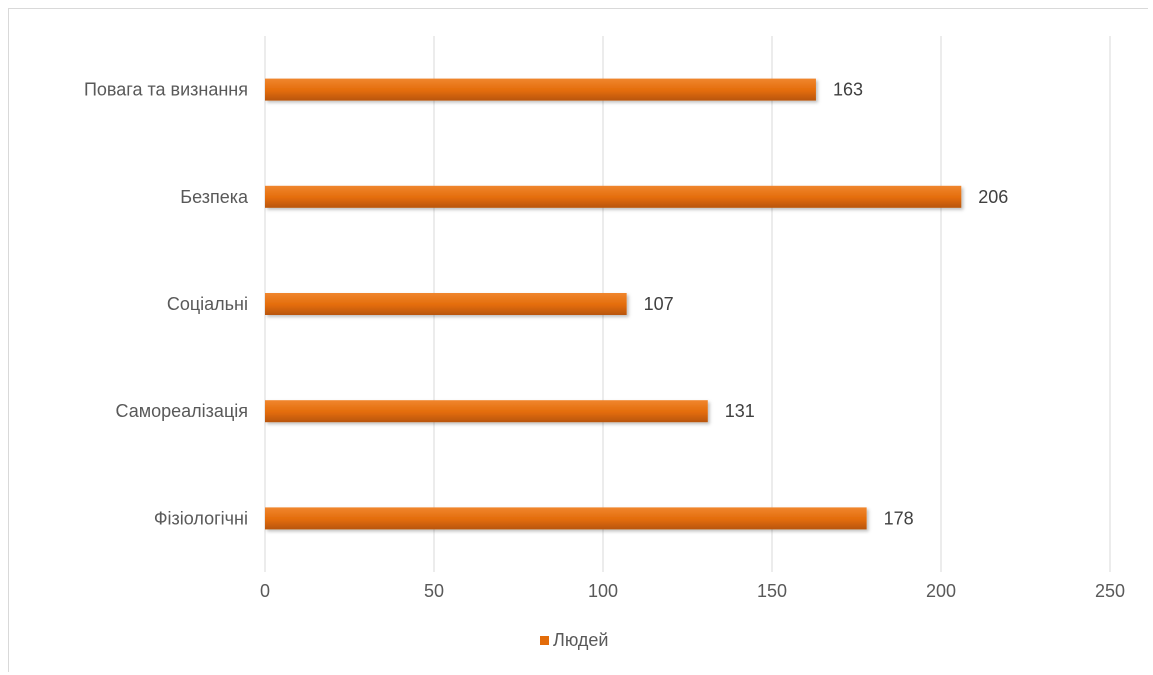 The width and height of the screenshot is (1153, 675). What do you see at coordinates (1110, 591) in the screenshot?
I see `x-tick-label: 250` at bounding box center [1110, 591].